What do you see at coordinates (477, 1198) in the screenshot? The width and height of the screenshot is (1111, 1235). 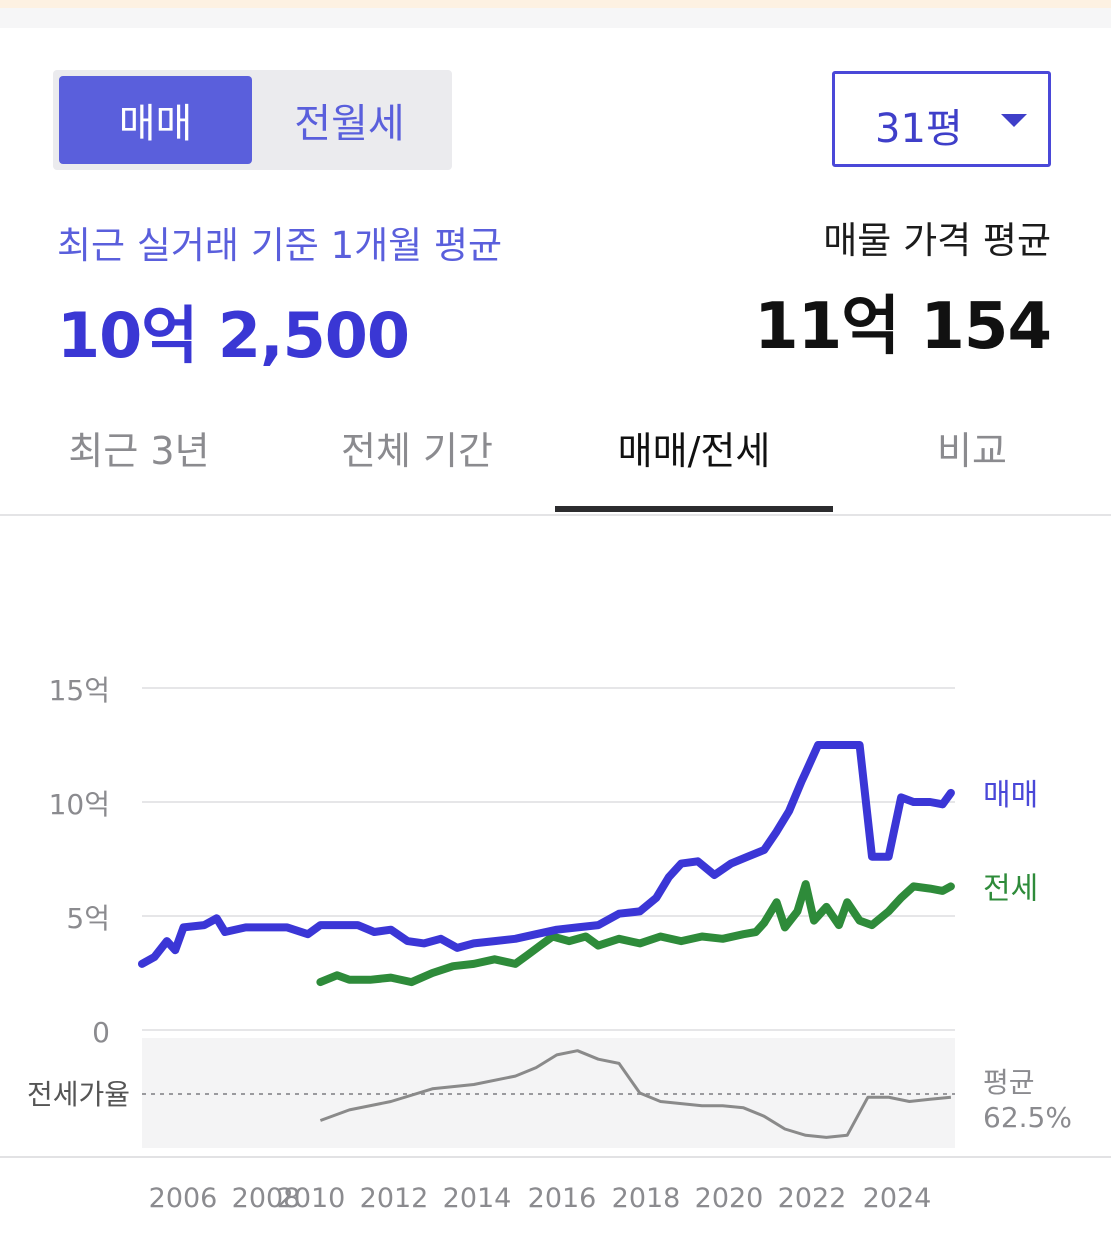 I see `x-tick-label: 2014` at bounding box center [477, 1198].